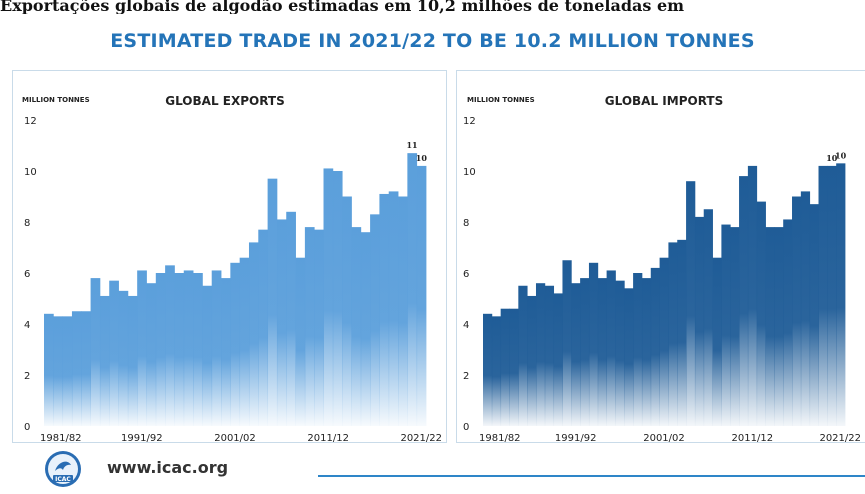  Describe the element at coordinates (216, 348) in the screenshot. I see `exports-bar-1999/00` at that location.